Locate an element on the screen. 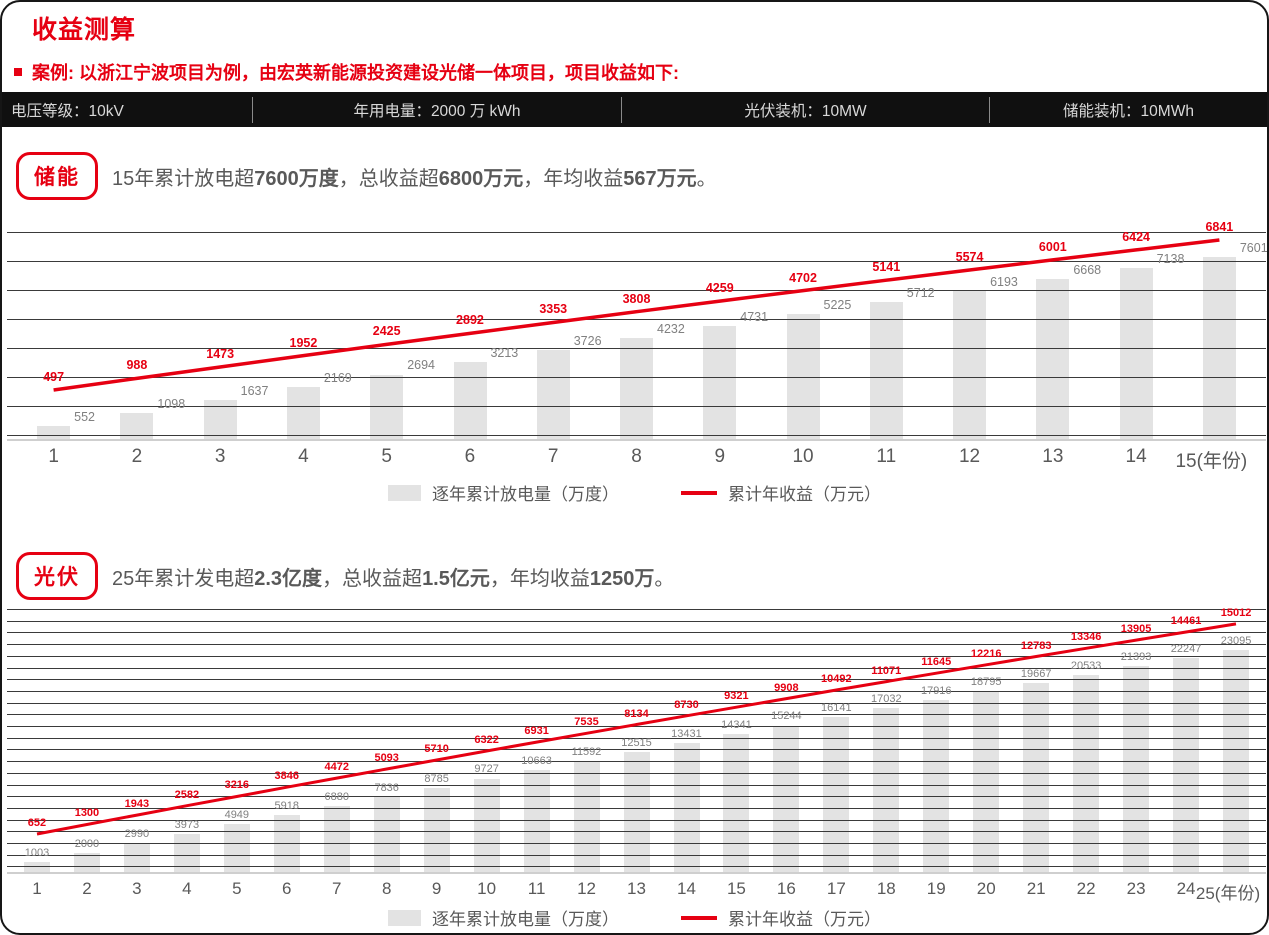 Image resolution: width=1269 pixels, height=935 pixels. storage-badge: 储能 is located at coordinates (57, 176).